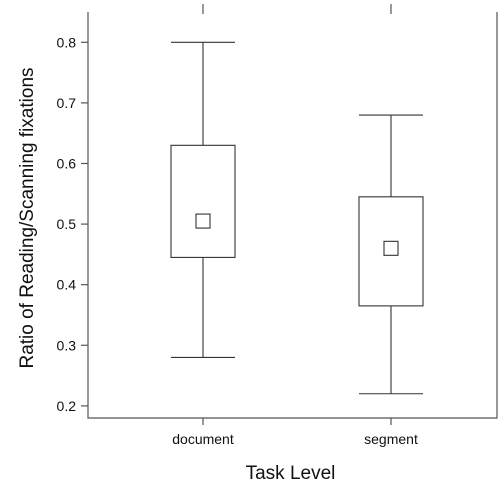 The width and height of the screenshot is (501, 483). I want to click on interquartile-box, so click(203, 201).